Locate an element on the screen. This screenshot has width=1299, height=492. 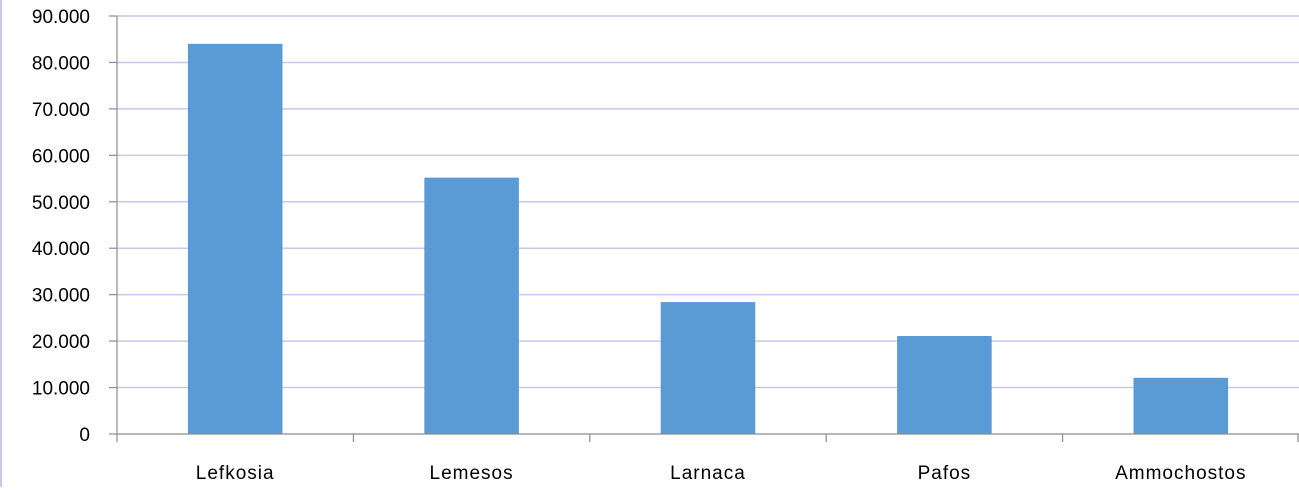
y-tick-label: 90.000 is located at coordinates (61, 17).